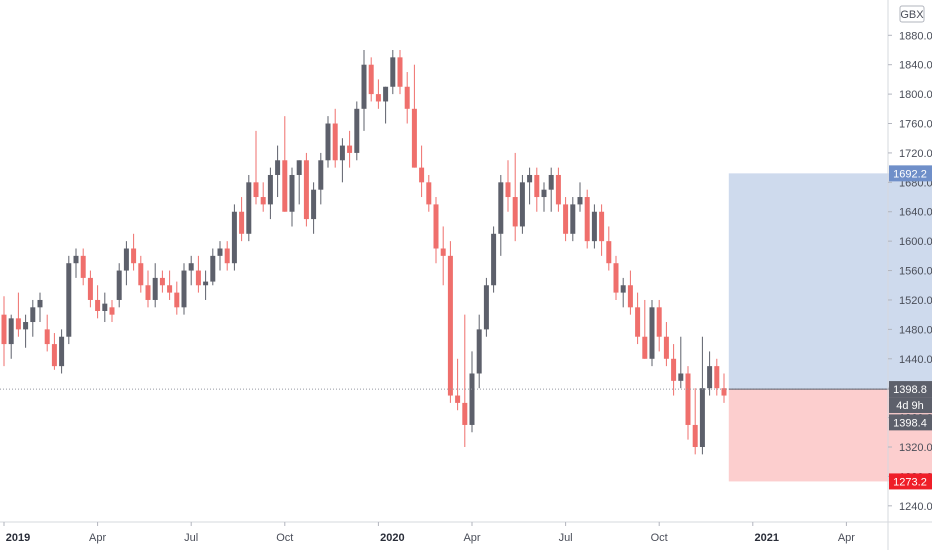  I want to click on target-price-tag: 1692.2, so click(910, 174).